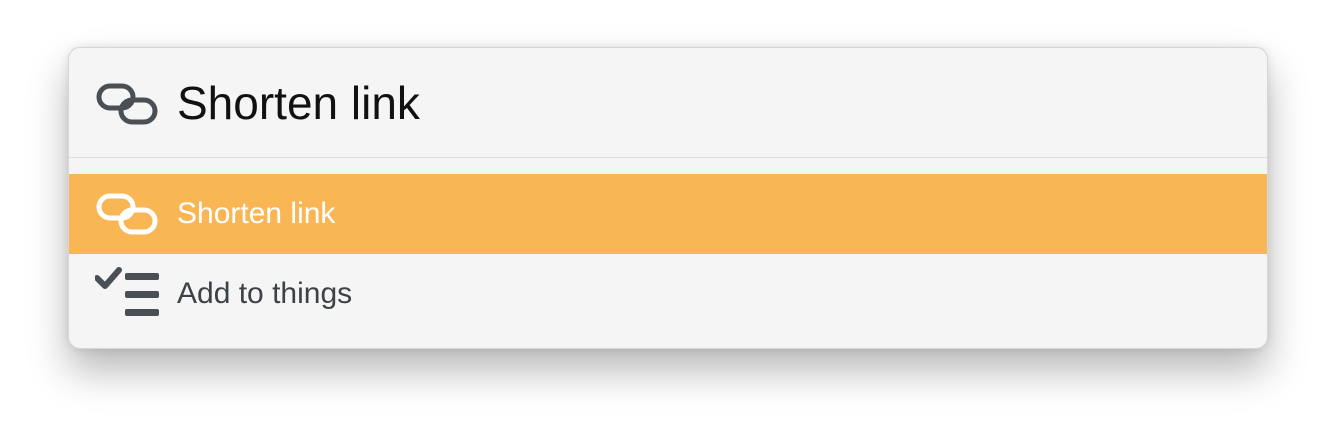 The image size is (1336, 438). I want to click on result-label: Shorten link, so click(256, 213).